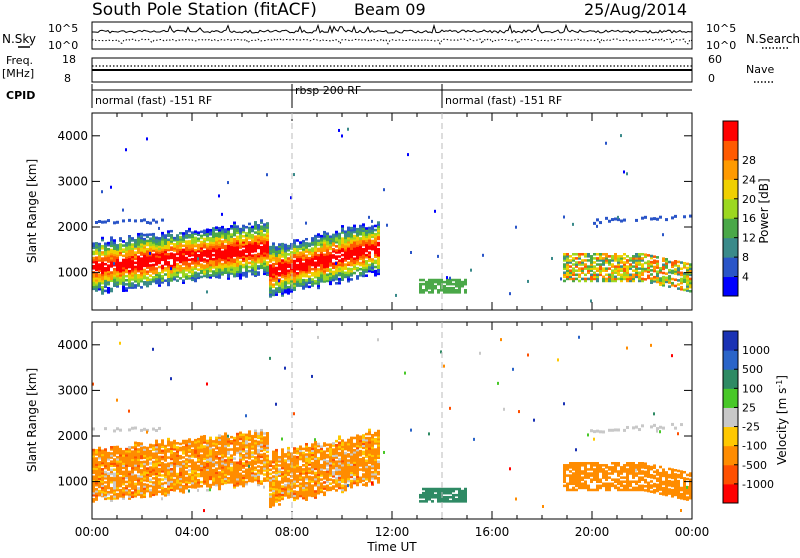  Describe the element at coordinates (32, 211) in the screenshot. I see `power-ylabel: Slant Range [km]` at that location.